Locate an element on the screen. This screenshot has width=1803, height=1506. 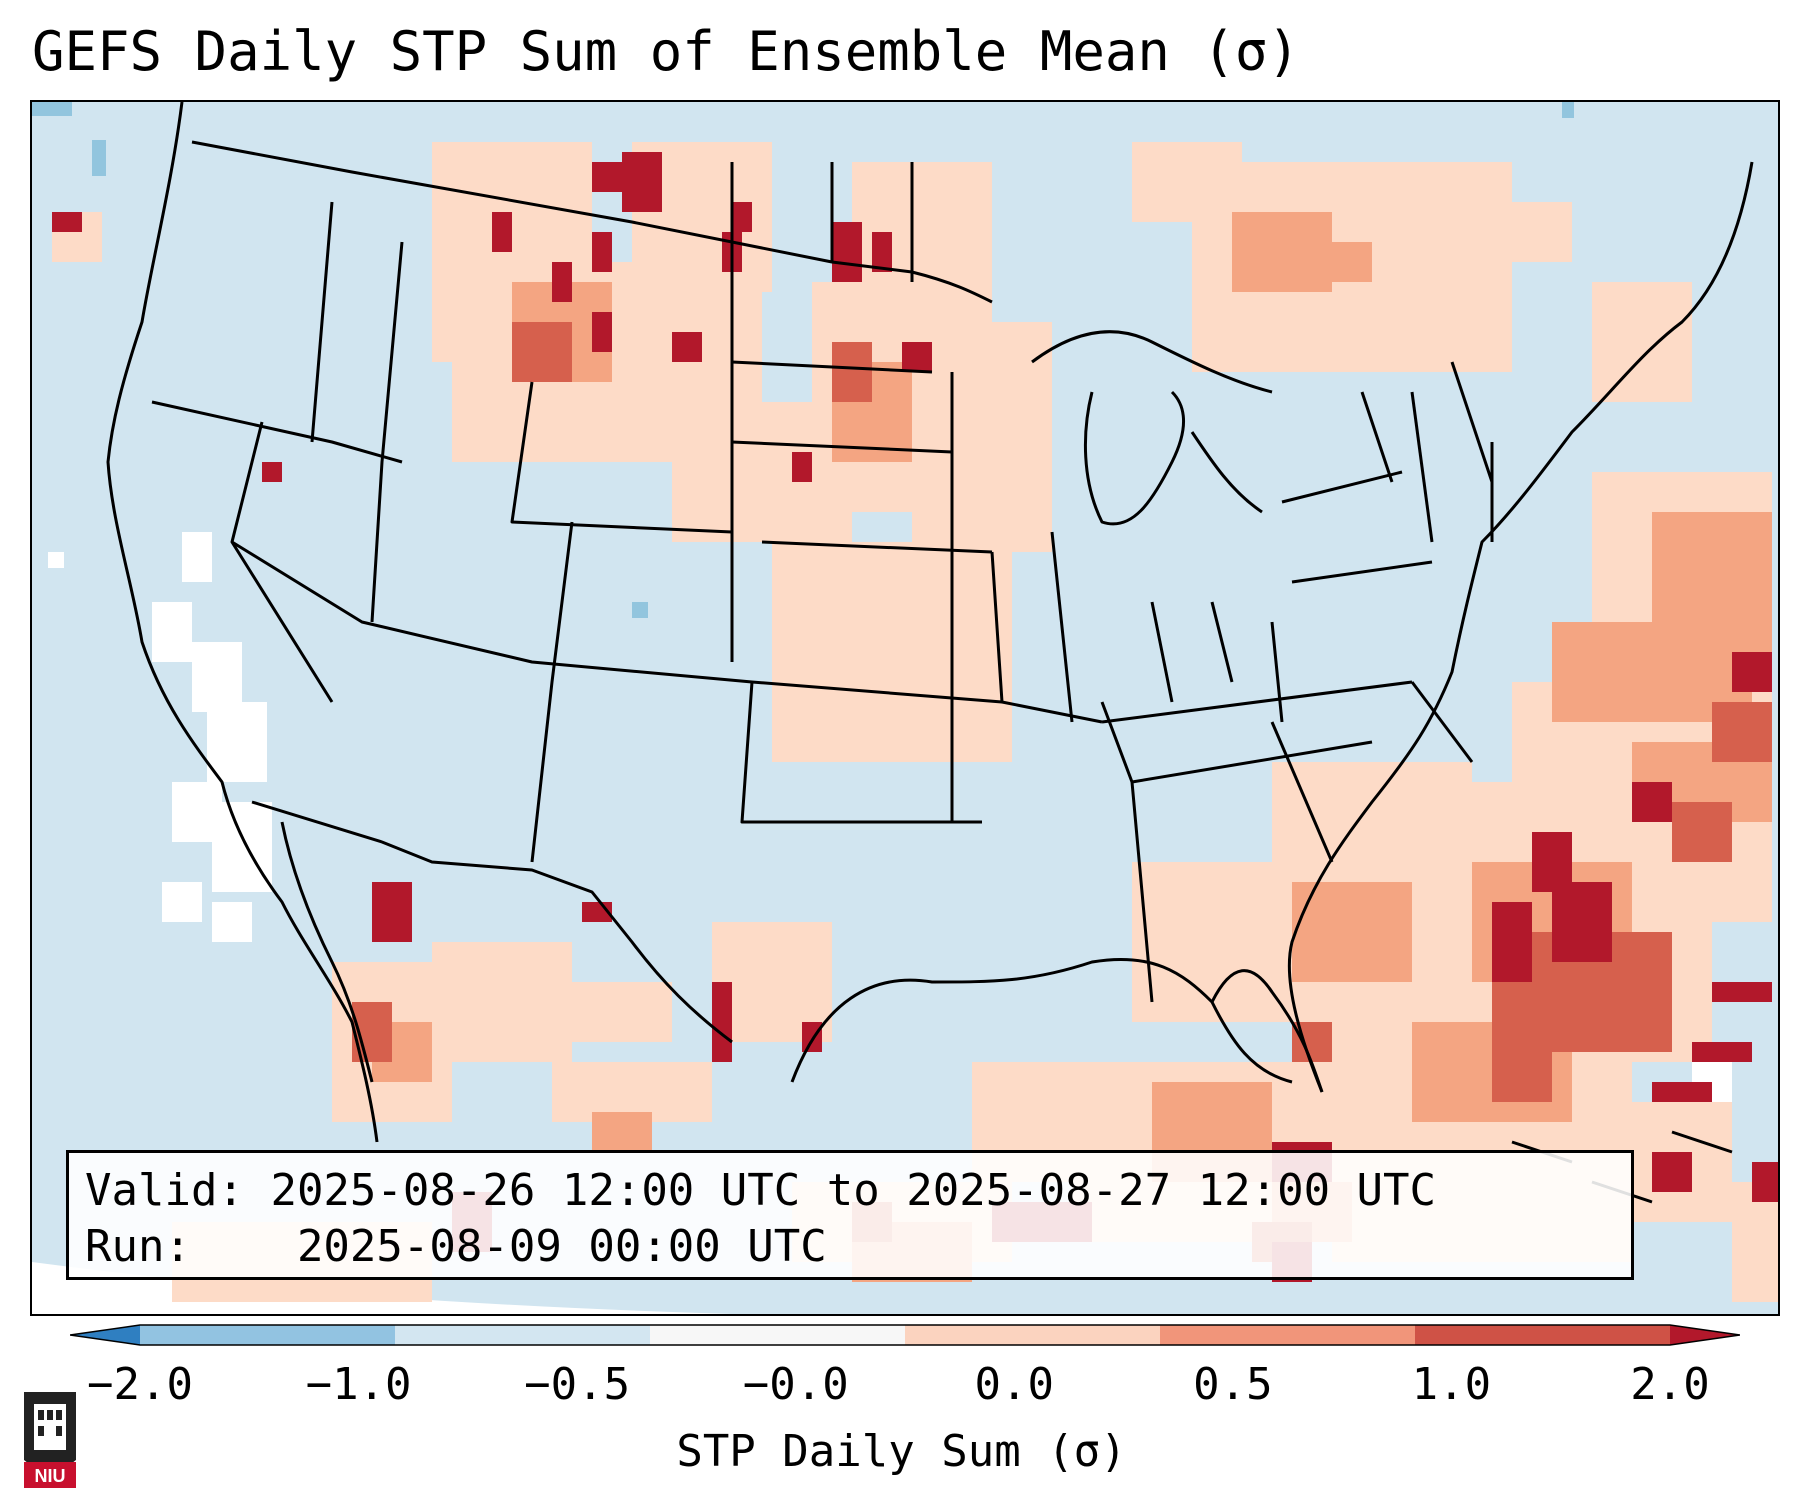
colorbar-tick-label: 0.5 is located at coordinates (1233, 1384).